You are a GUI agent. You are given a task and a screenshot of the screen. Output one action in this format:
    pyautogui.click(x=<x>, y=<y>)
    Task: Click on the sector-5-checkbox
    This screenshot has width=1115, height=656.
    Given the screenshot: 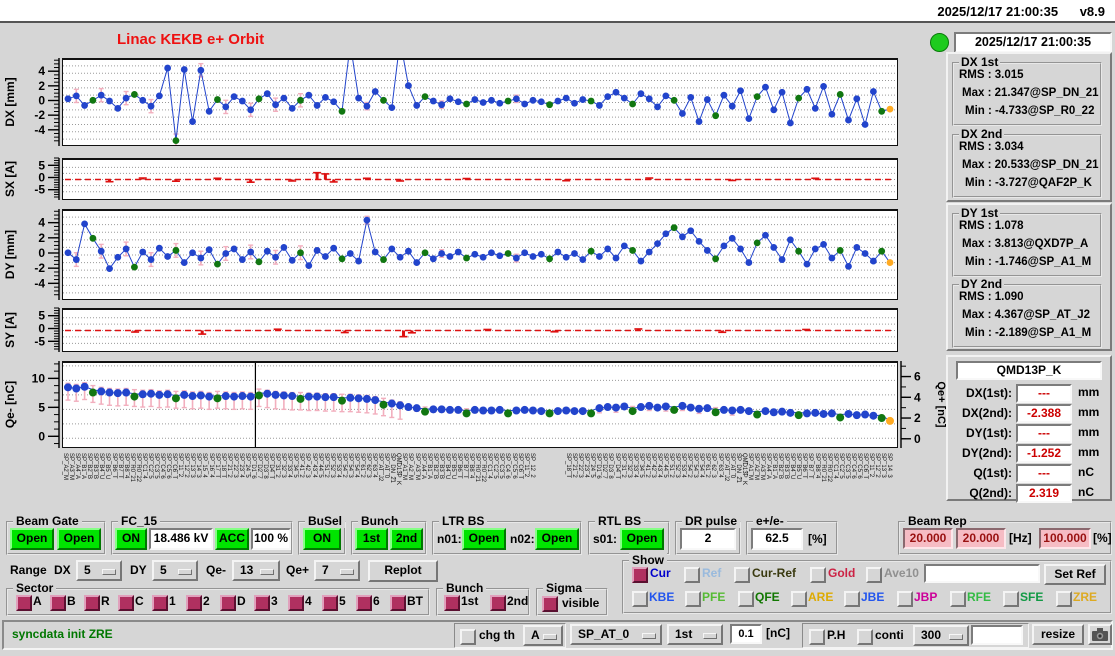 What is the action you would take?
    pyautogui.click(x=330, y=603)
    